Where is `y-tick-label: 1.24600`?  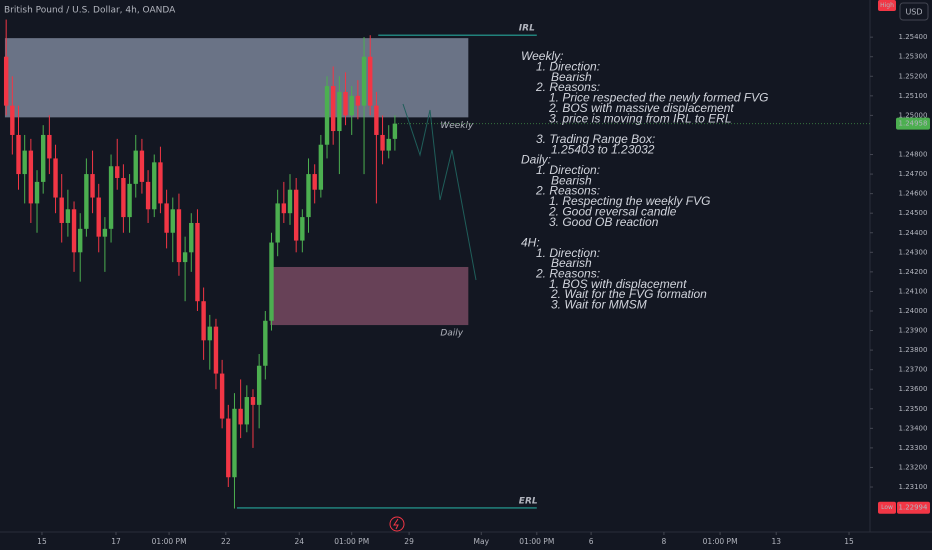 y-tick-label: 1.24600 is located at coordinates (913, 194).